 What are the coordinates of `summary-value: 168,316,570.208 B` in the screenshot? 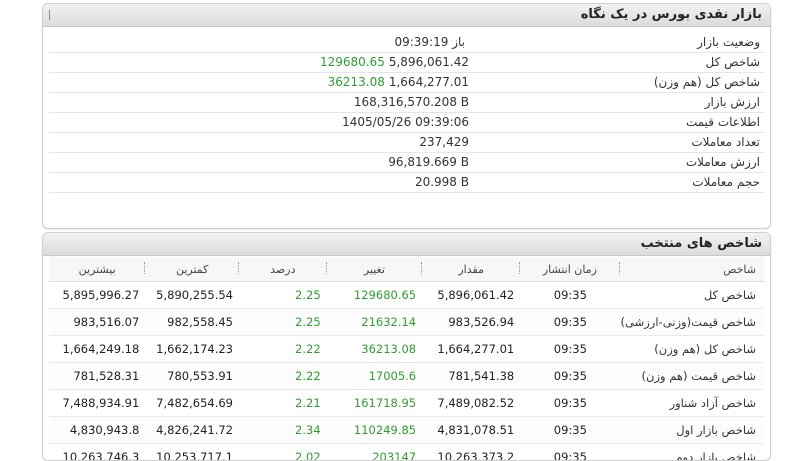 It's located at (411, 102).